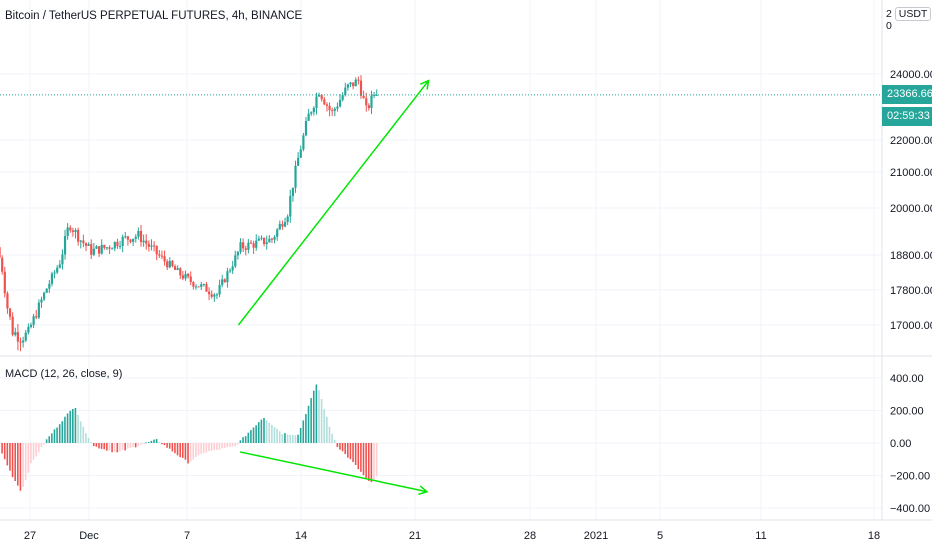 The width and height of the screenshot is (932, 550). Describe the element at coordinates (333, 203) in the screenshot. I see `price-trendline` at that location.